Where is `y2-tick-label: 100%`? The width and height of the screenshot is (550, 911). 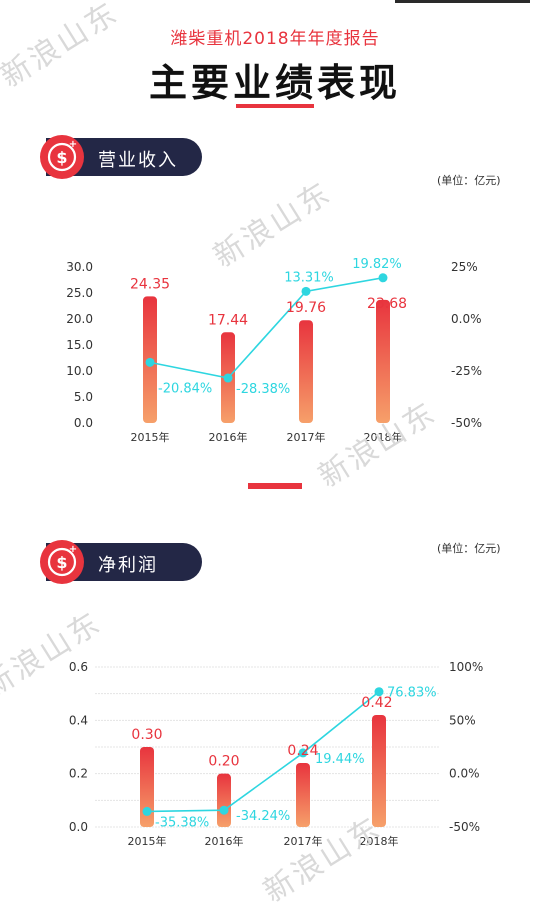
y2-tick-label: 100% is located at coordinates (466, 667).